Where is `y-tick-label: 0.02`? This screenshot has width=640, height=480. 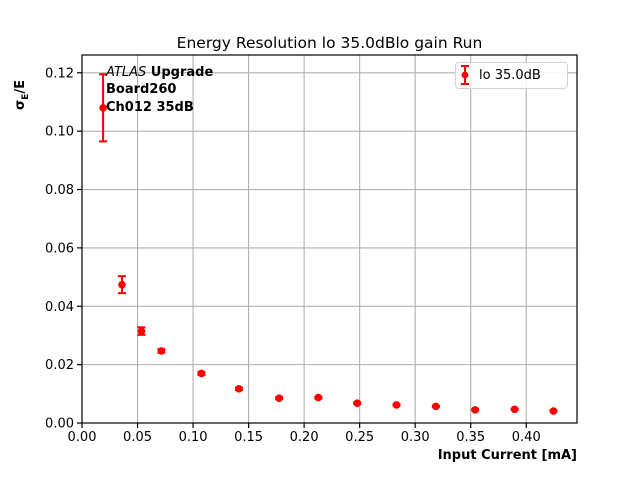
y-tick-label: 0.02 is located at coordinates (59, 365).